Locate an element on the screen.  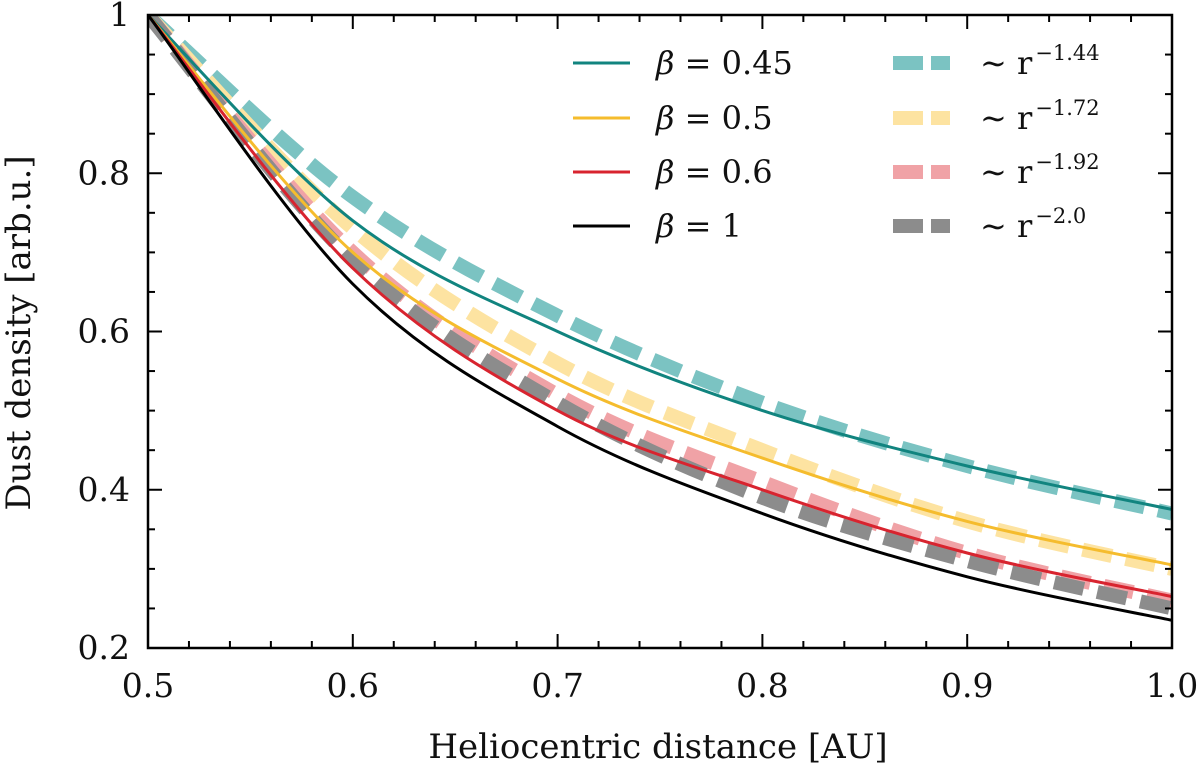
y-tick-label: 0.4 is located at coordinates (104, 489).